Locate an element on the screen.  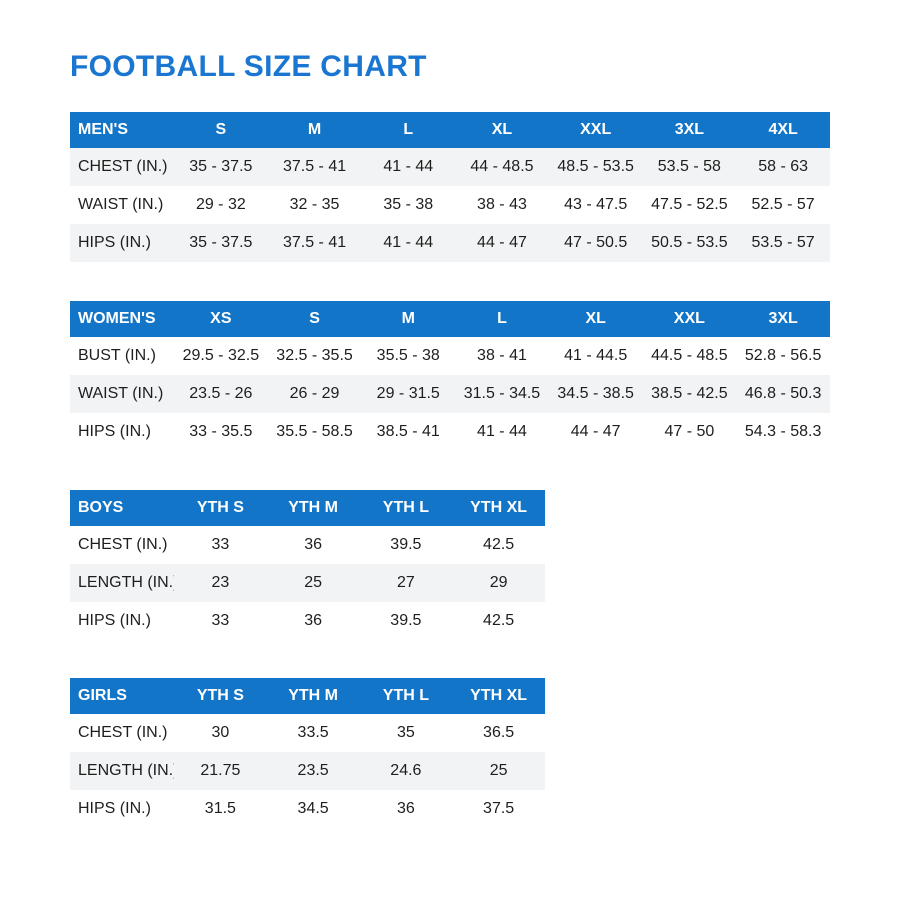
size-value-cell: 26 - 29 is located at coordinates (314, 394).